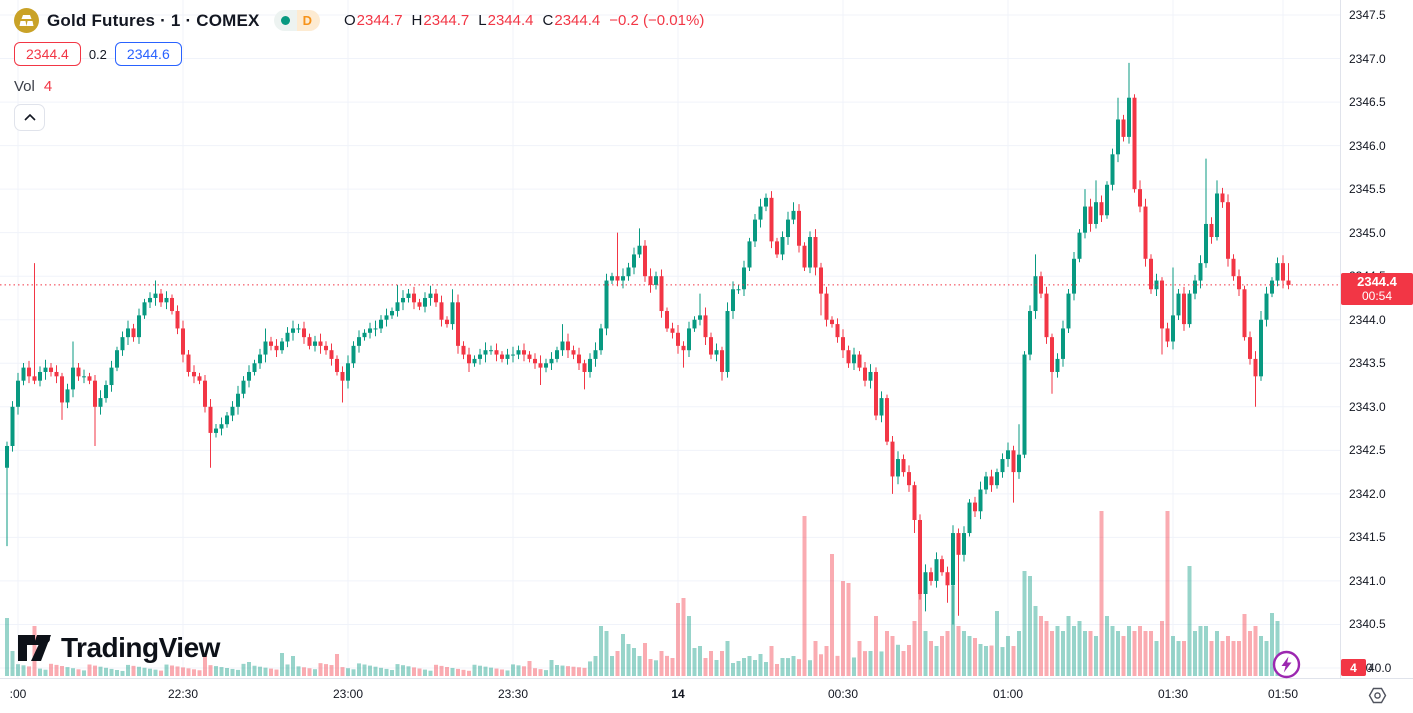 The image size is (1413, 713). I want to click on buy-ask-button: 2344.6, so click(148, 54).